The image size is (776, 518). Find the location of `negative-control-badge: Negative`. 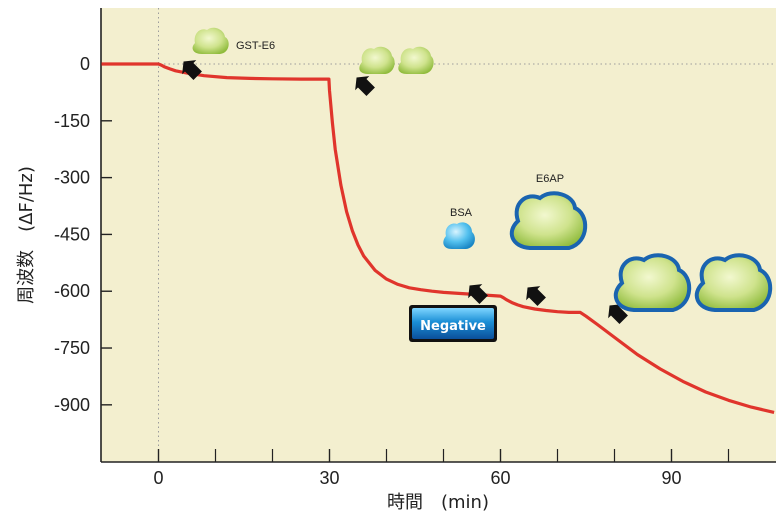

negative-control-badge: Negative is located at coordinates (453, 323).